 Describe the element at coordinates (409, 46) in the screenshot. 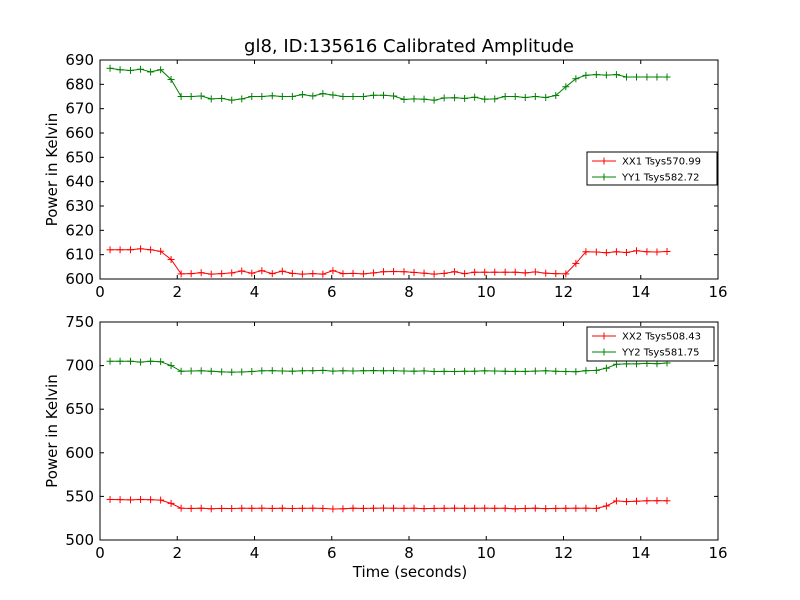

I see `figure-title: gl8, ID:135616 Calibrated Amplitude` at that location.